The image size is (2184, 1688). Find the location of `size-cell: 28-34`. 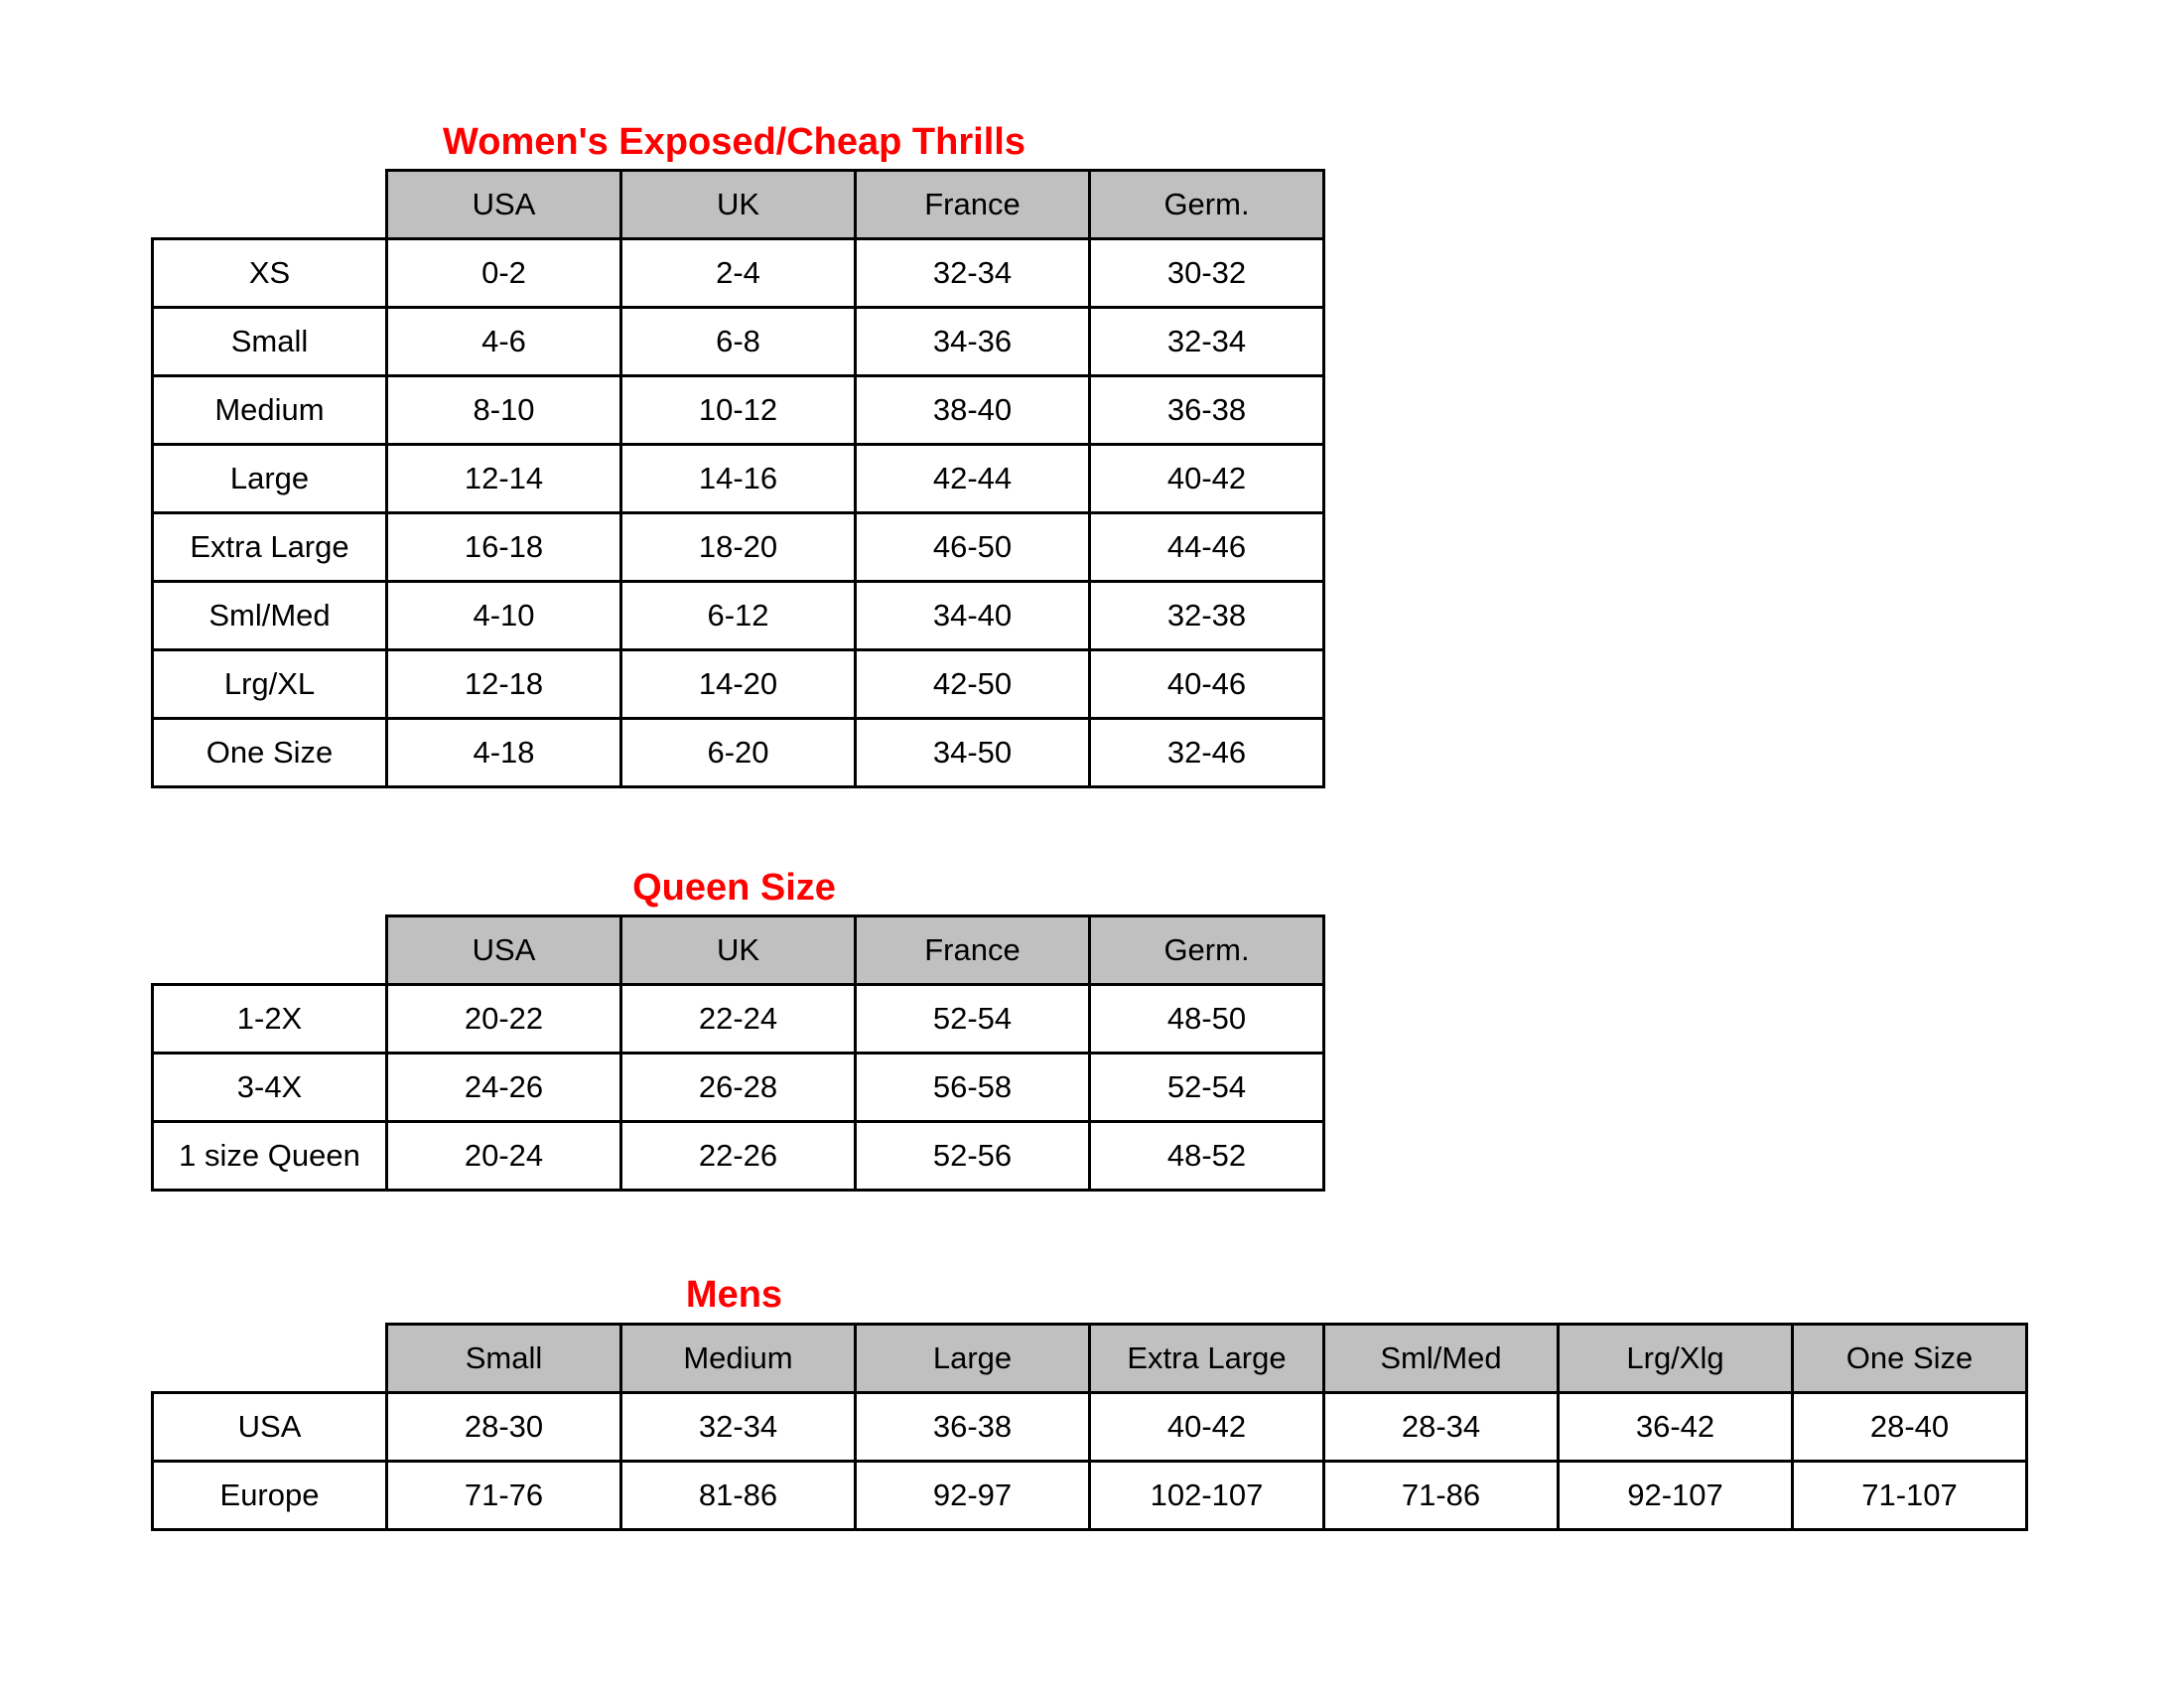

size-cell: 28-34 is located at coordinates (1441, 1427).